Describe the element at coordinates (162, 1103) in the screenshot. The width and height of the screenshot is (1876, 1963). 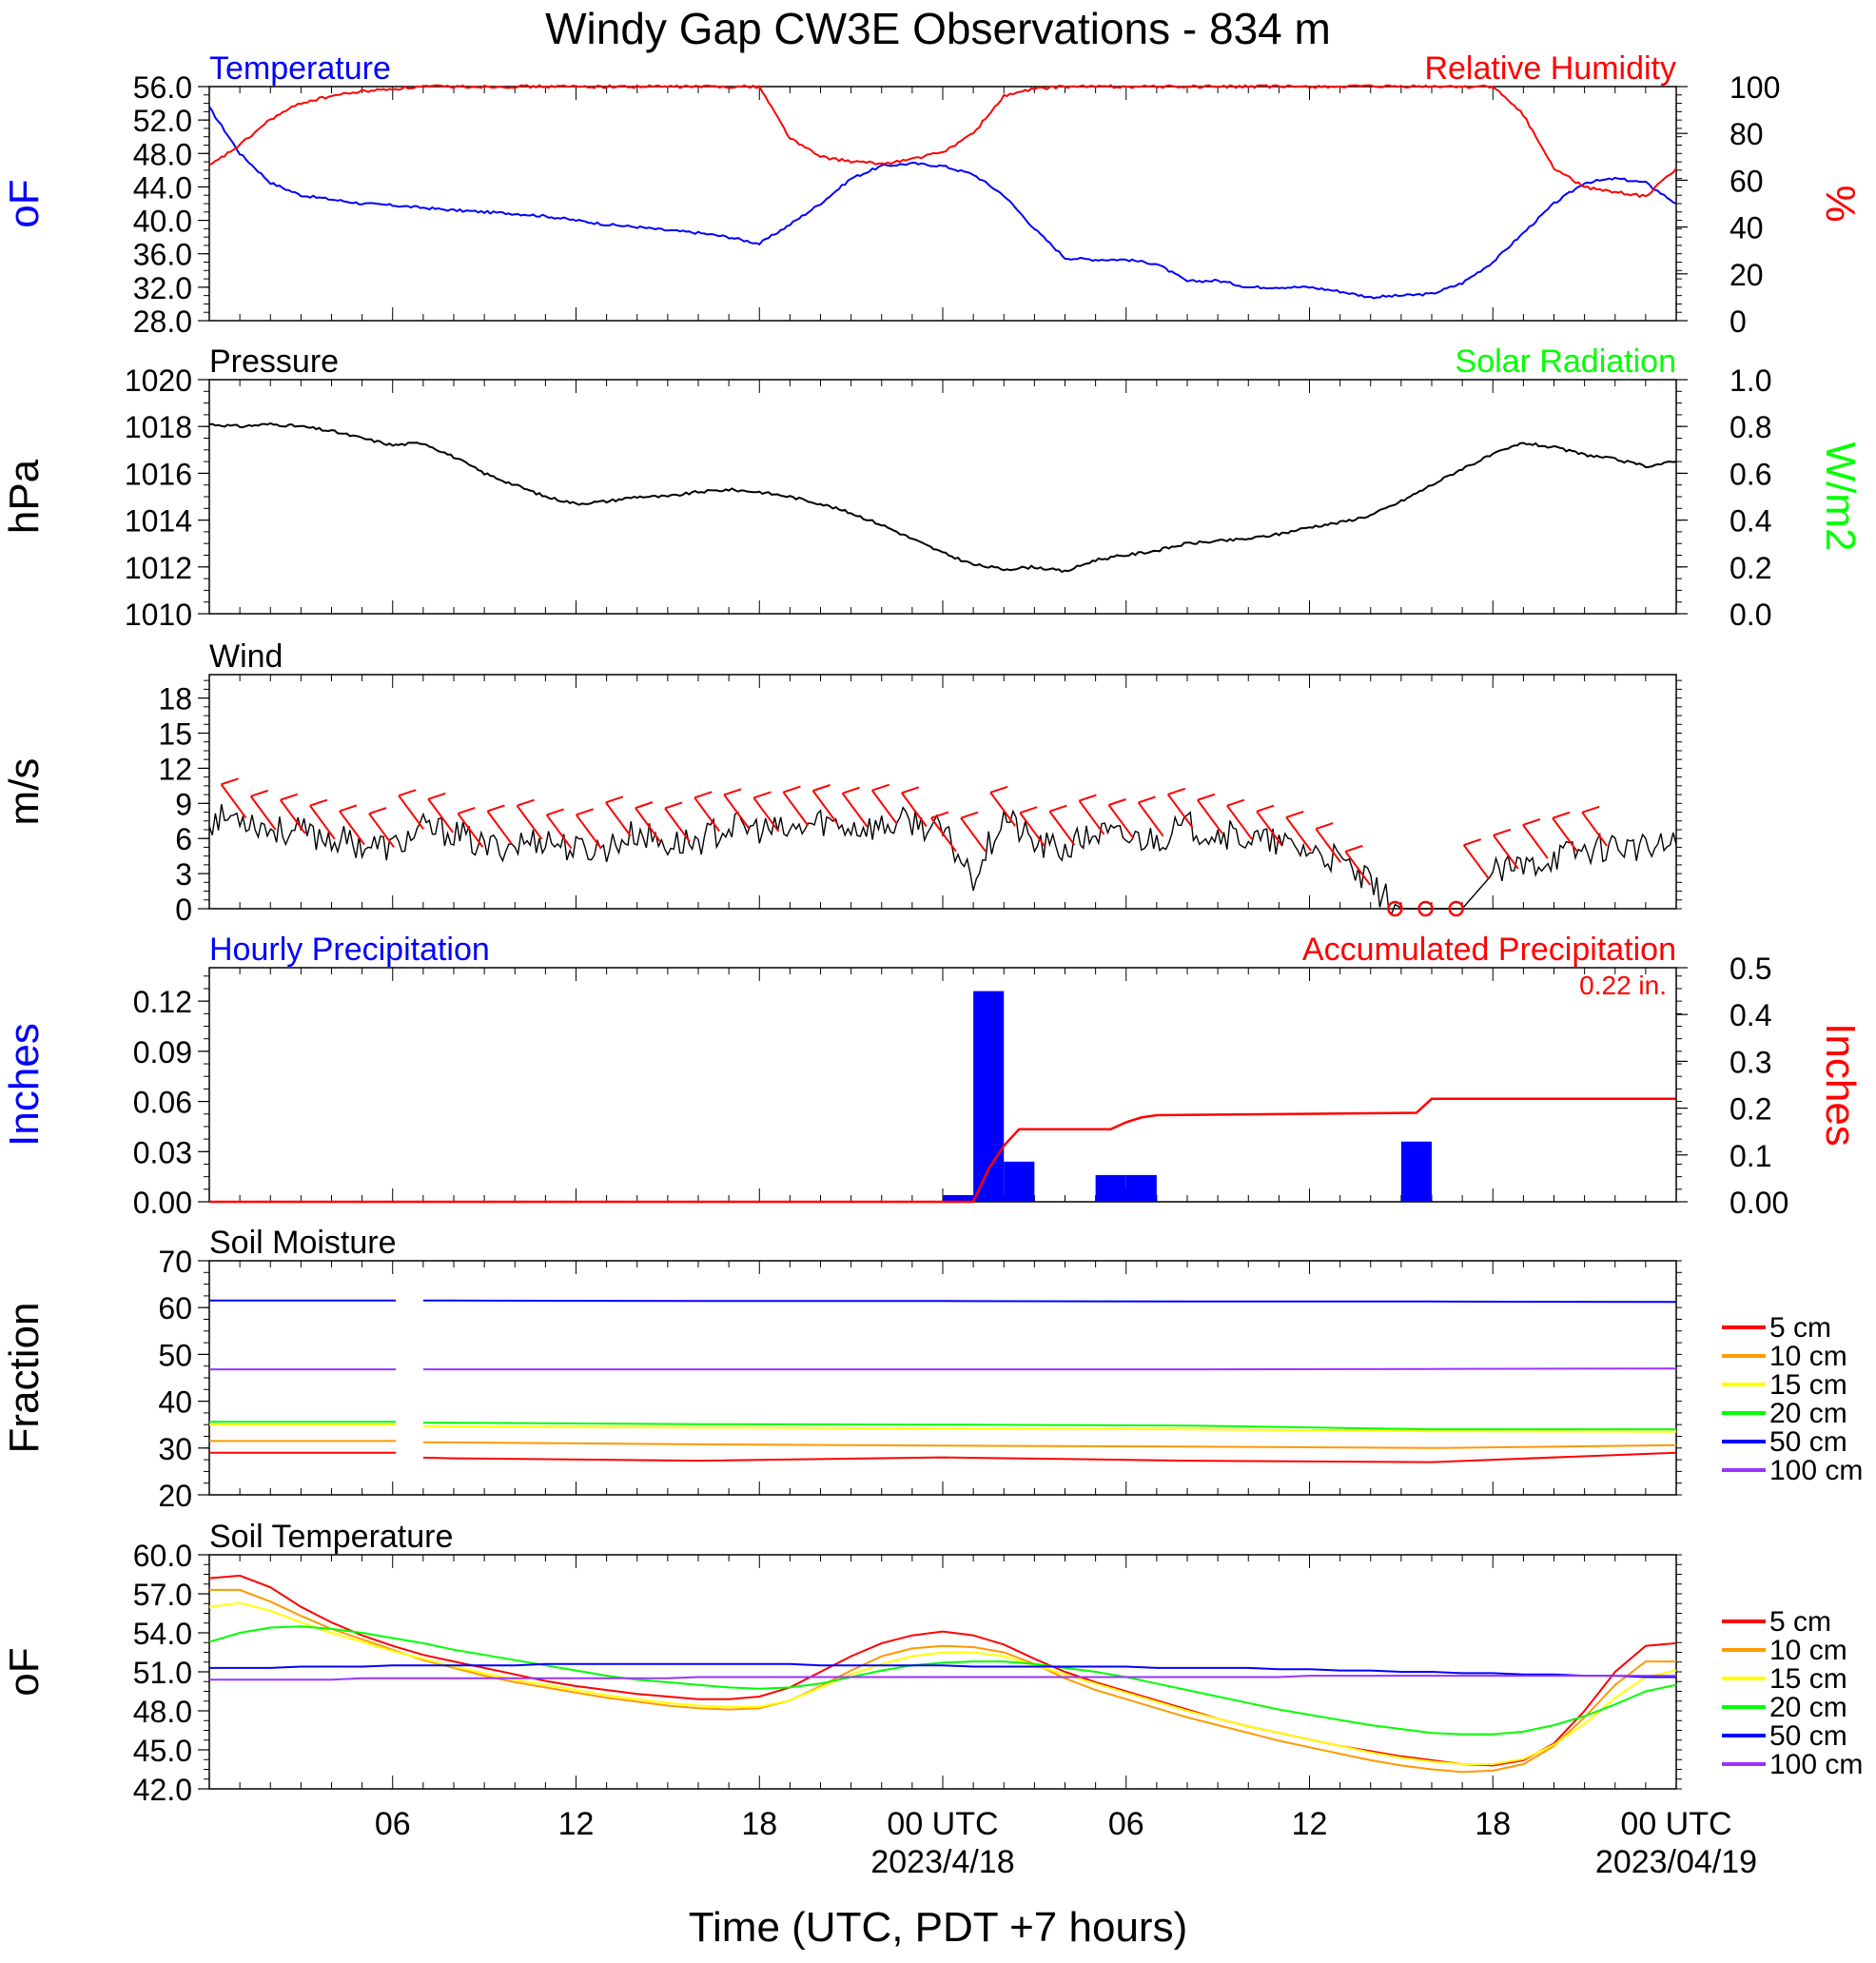
I see `y-tick-label: 0.06` at that location.